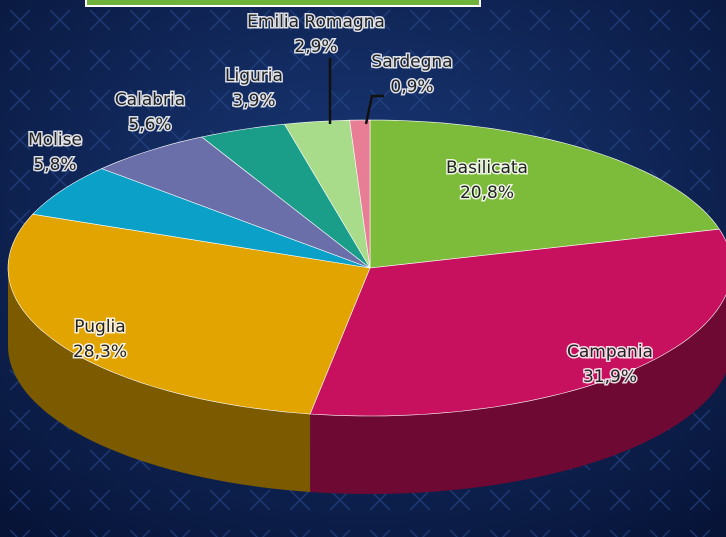 The width and height of the screenshot is (726, 537). I want to click on leader-line, so click(374, 109).